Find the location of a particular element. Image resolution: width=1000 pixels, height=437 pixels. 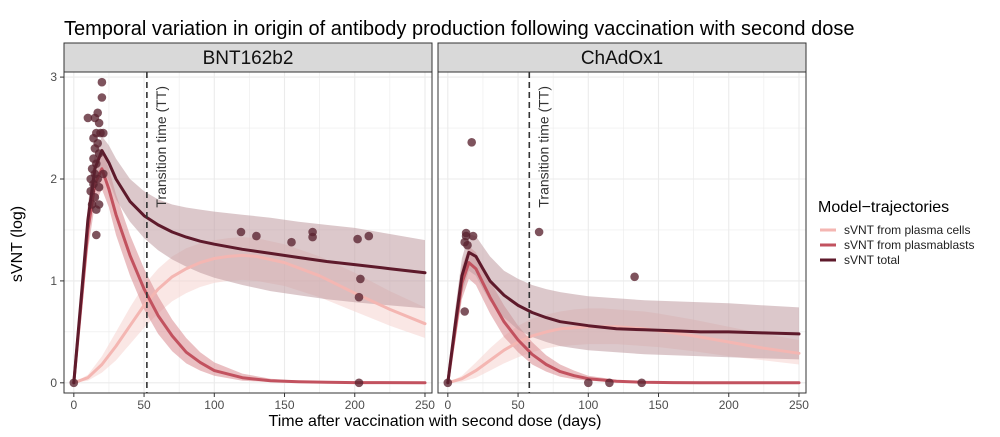

line-svnt-total is located at coordinates (623, 317).